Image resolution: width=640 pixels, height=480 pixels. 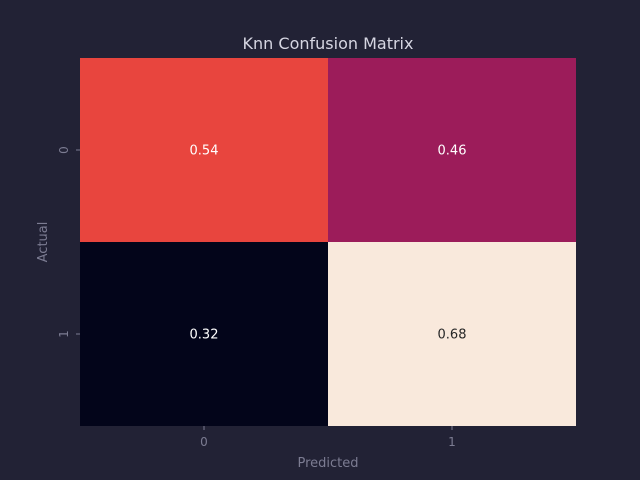 I want to click on y-axis-label: Actual, so click(x=43, y=242).